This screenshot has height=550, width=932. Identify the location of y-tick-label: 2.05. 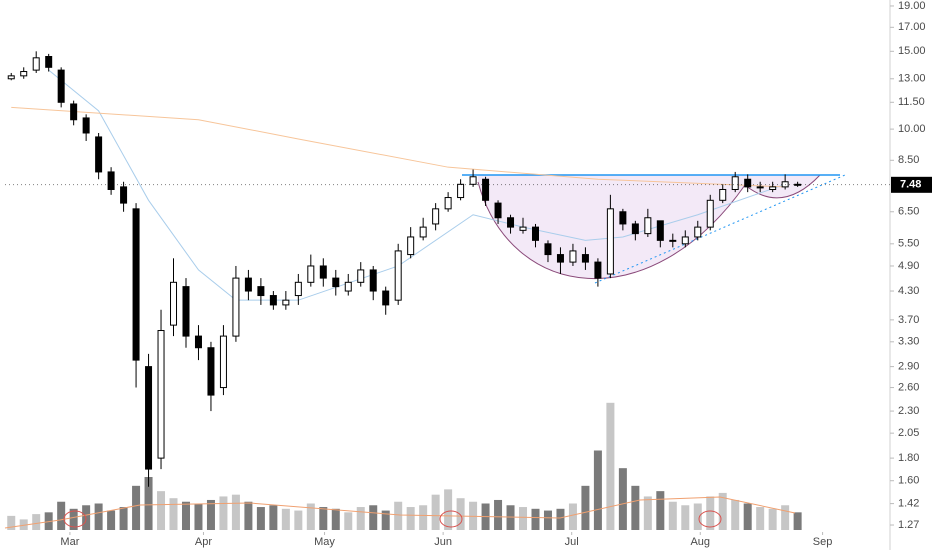
(908, 433).